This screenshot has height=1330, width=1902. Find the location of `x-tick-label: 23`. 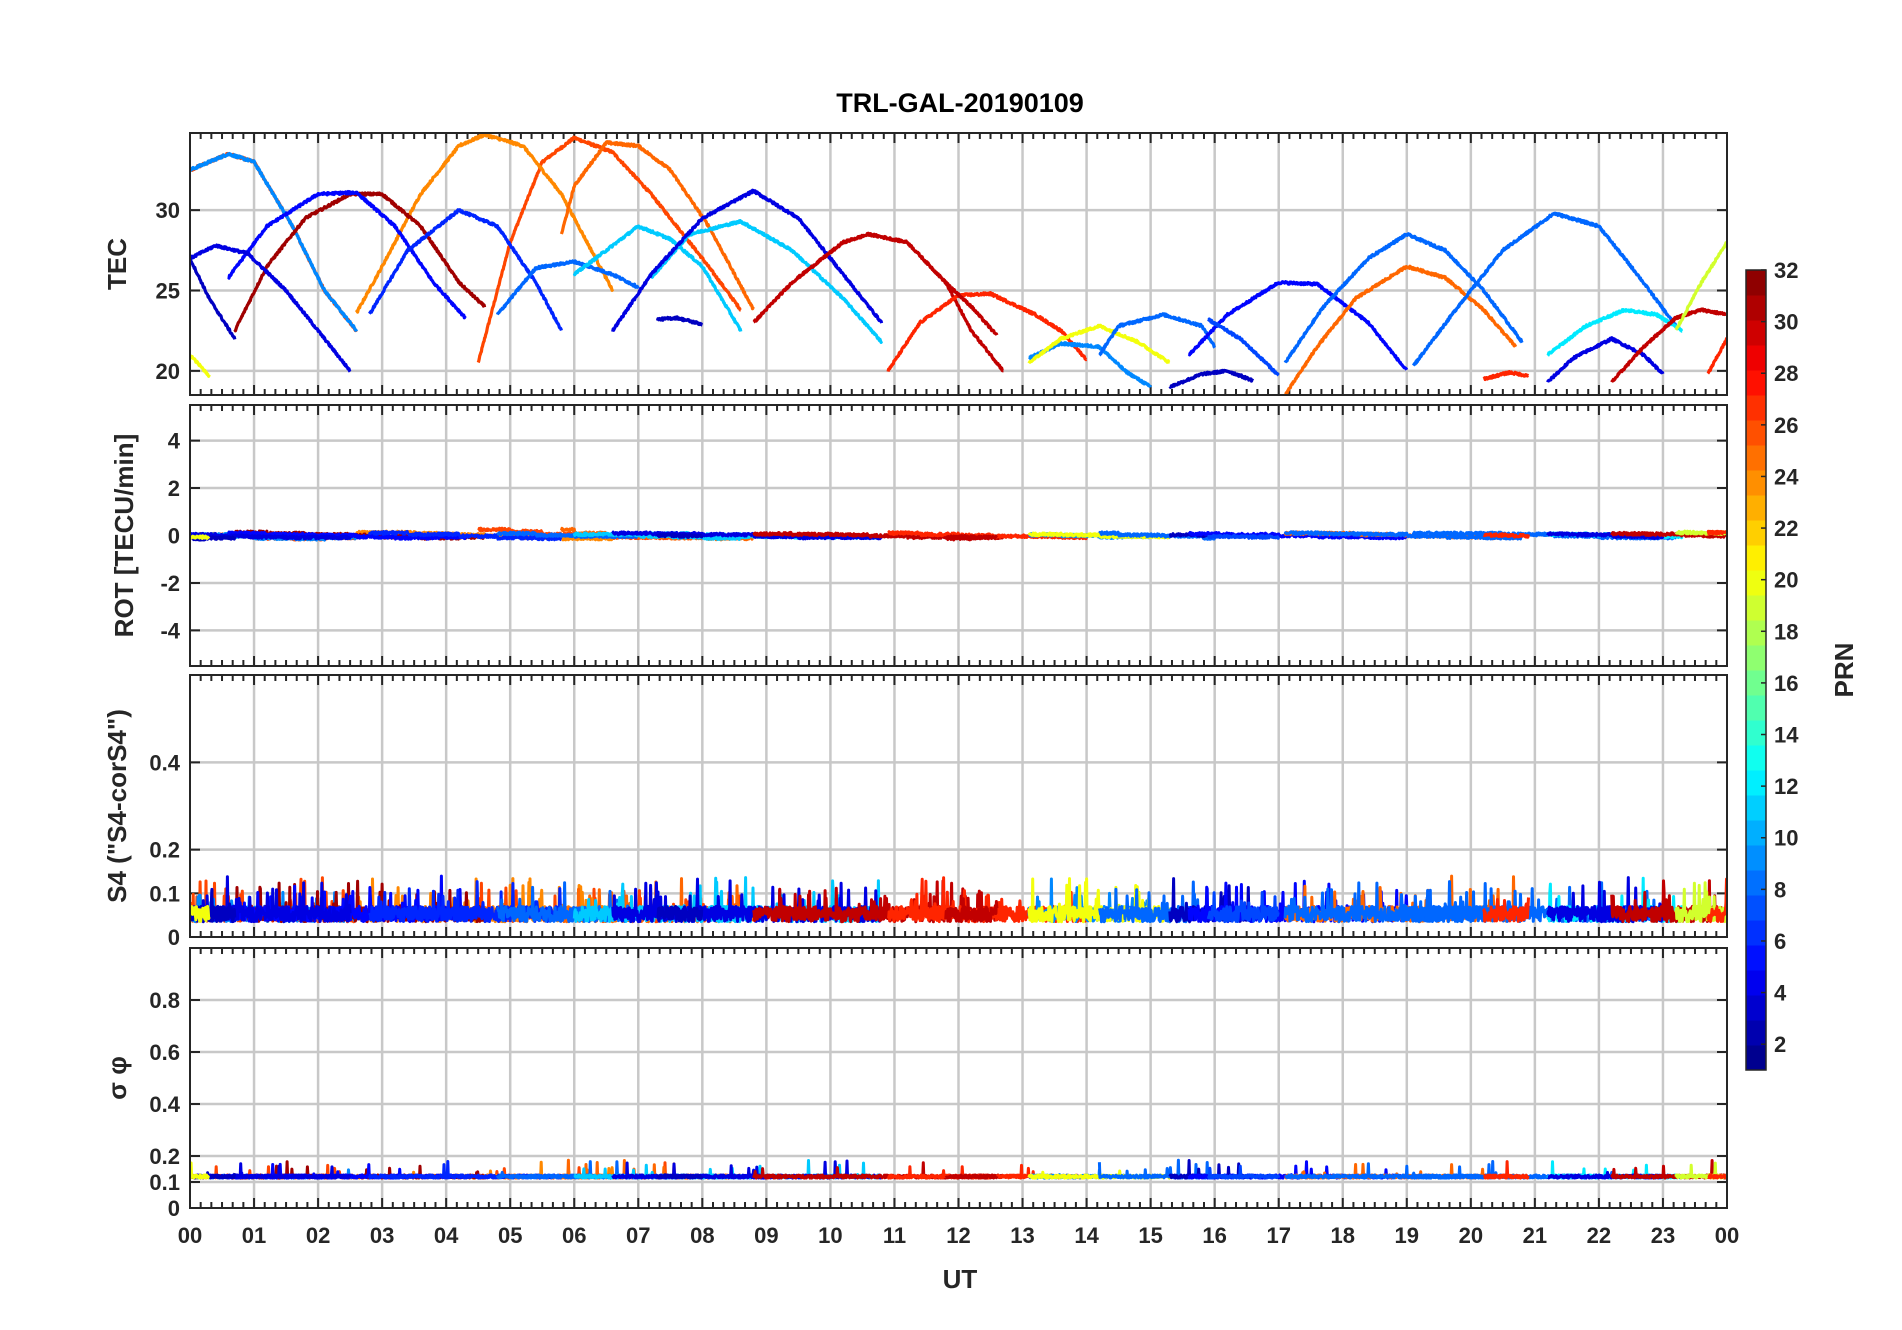

x-tick-label: 23 is located at coordinates (1663, 1235).